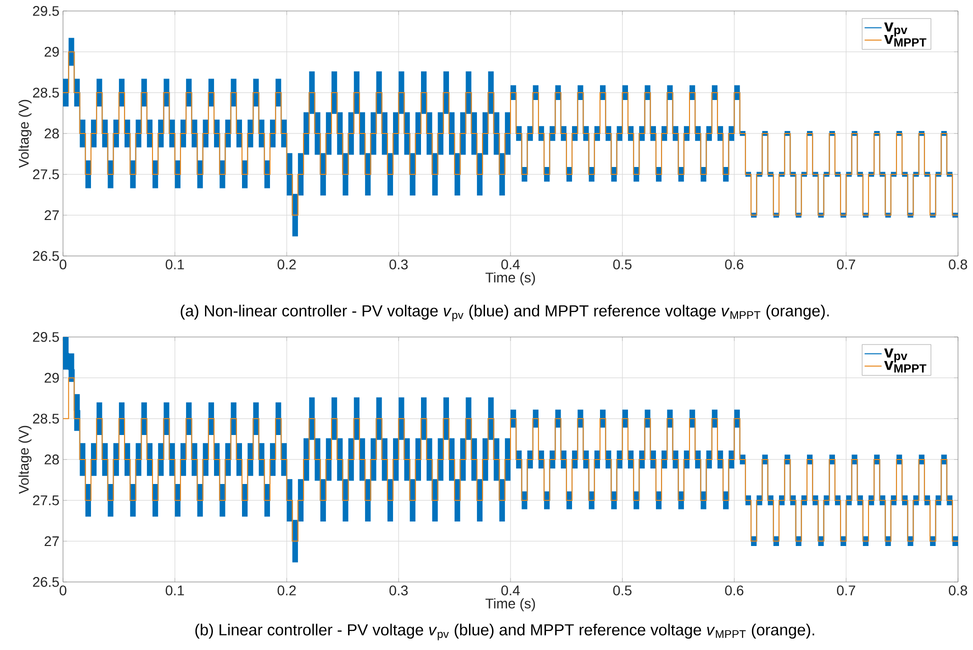 This screenshot has width=973, height=650. I want to click on text: (a) Non-linear controller - PV voltage v$_{pv}$ (blue) and MPPT reference voltage v$_{MPPT}$ (orange)., so click(504, 313).